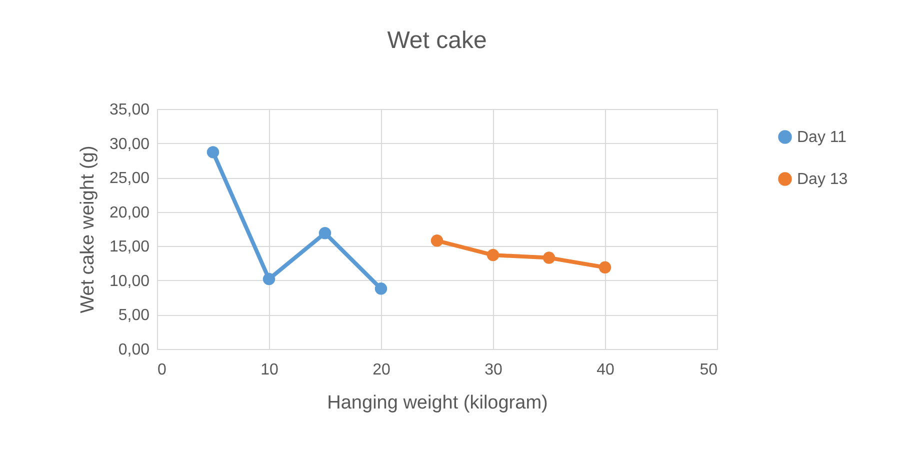  Describe the element at coordinates (134, 315) in the screenshot. I see `y-tick-label: 5,00` at that location.